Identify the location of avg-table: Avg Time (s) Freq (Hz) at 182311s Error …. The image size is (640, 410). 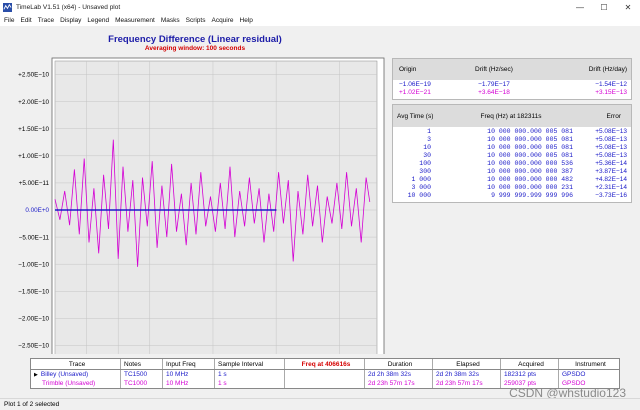
(512, 153).